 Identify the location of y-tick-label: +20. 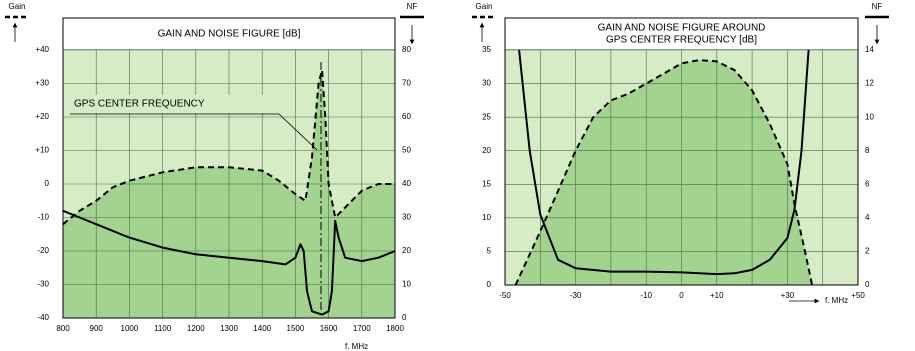
(42, 116).